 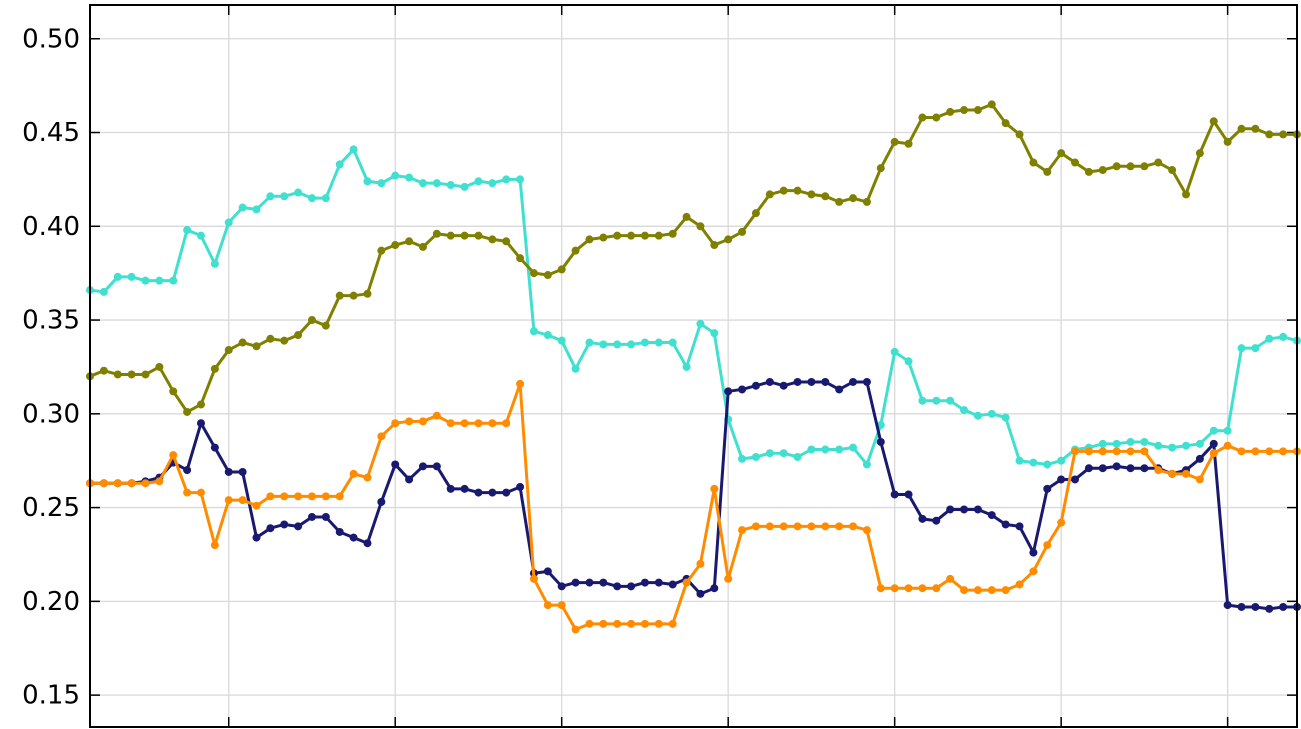 What do you see at coordinates (51, 696) in the screenshot?
I see `y-tick-label: 0.15` at bounding box center [51, 696].